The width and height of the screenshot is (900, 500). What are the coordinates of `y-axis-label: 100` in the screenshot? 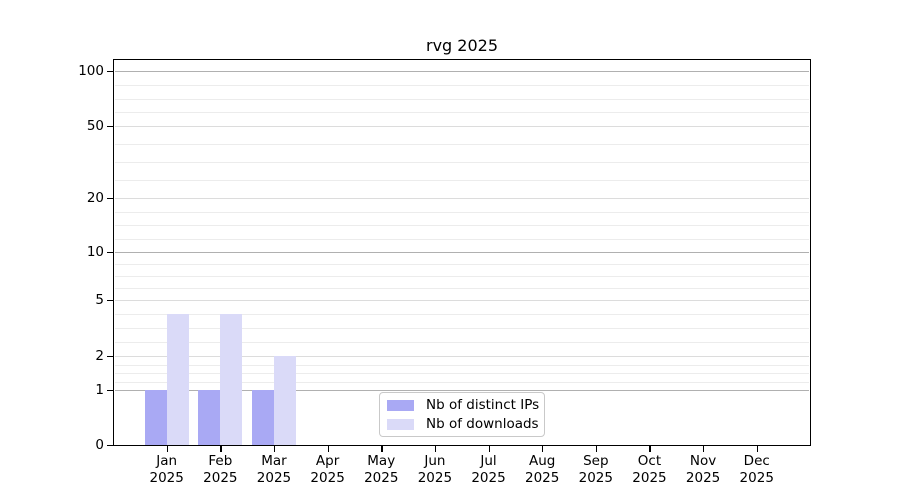 It's located at (91, 71).